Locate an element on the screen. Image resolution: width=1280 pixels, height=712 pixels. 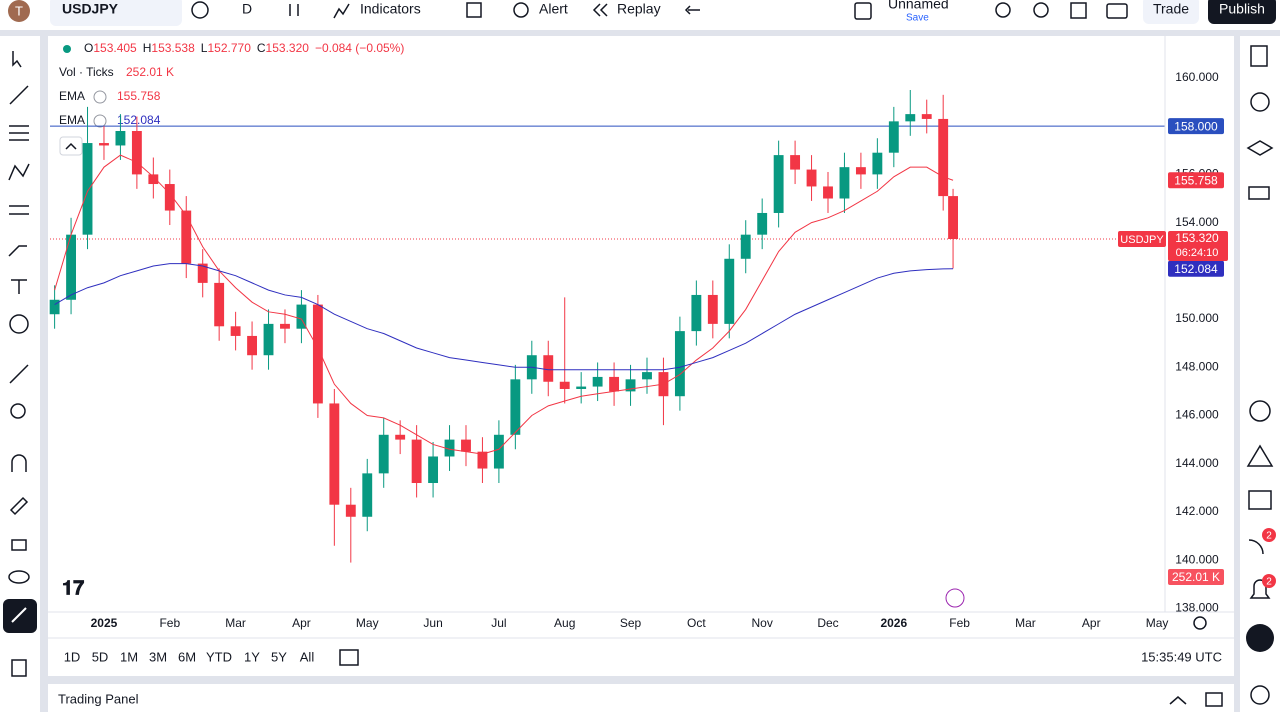
range-button: 5Y is located at coordinates (279, 656).